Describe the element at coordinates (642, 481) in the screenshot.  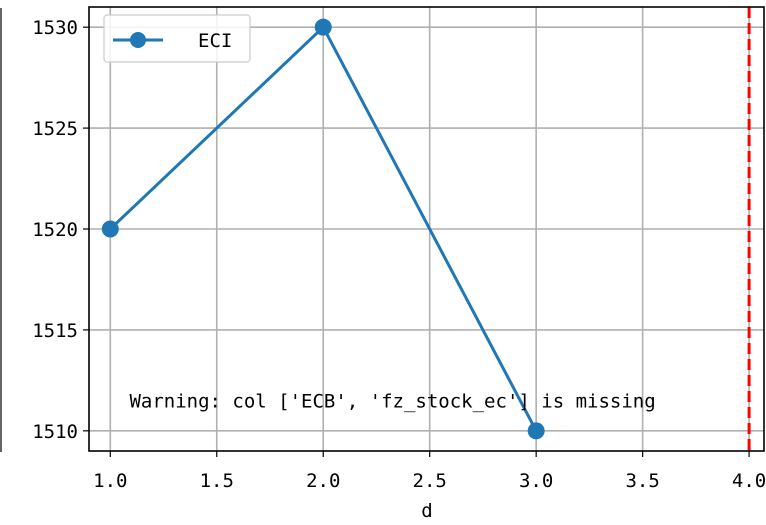
I see `x-tick-label: 3.5` at that location.